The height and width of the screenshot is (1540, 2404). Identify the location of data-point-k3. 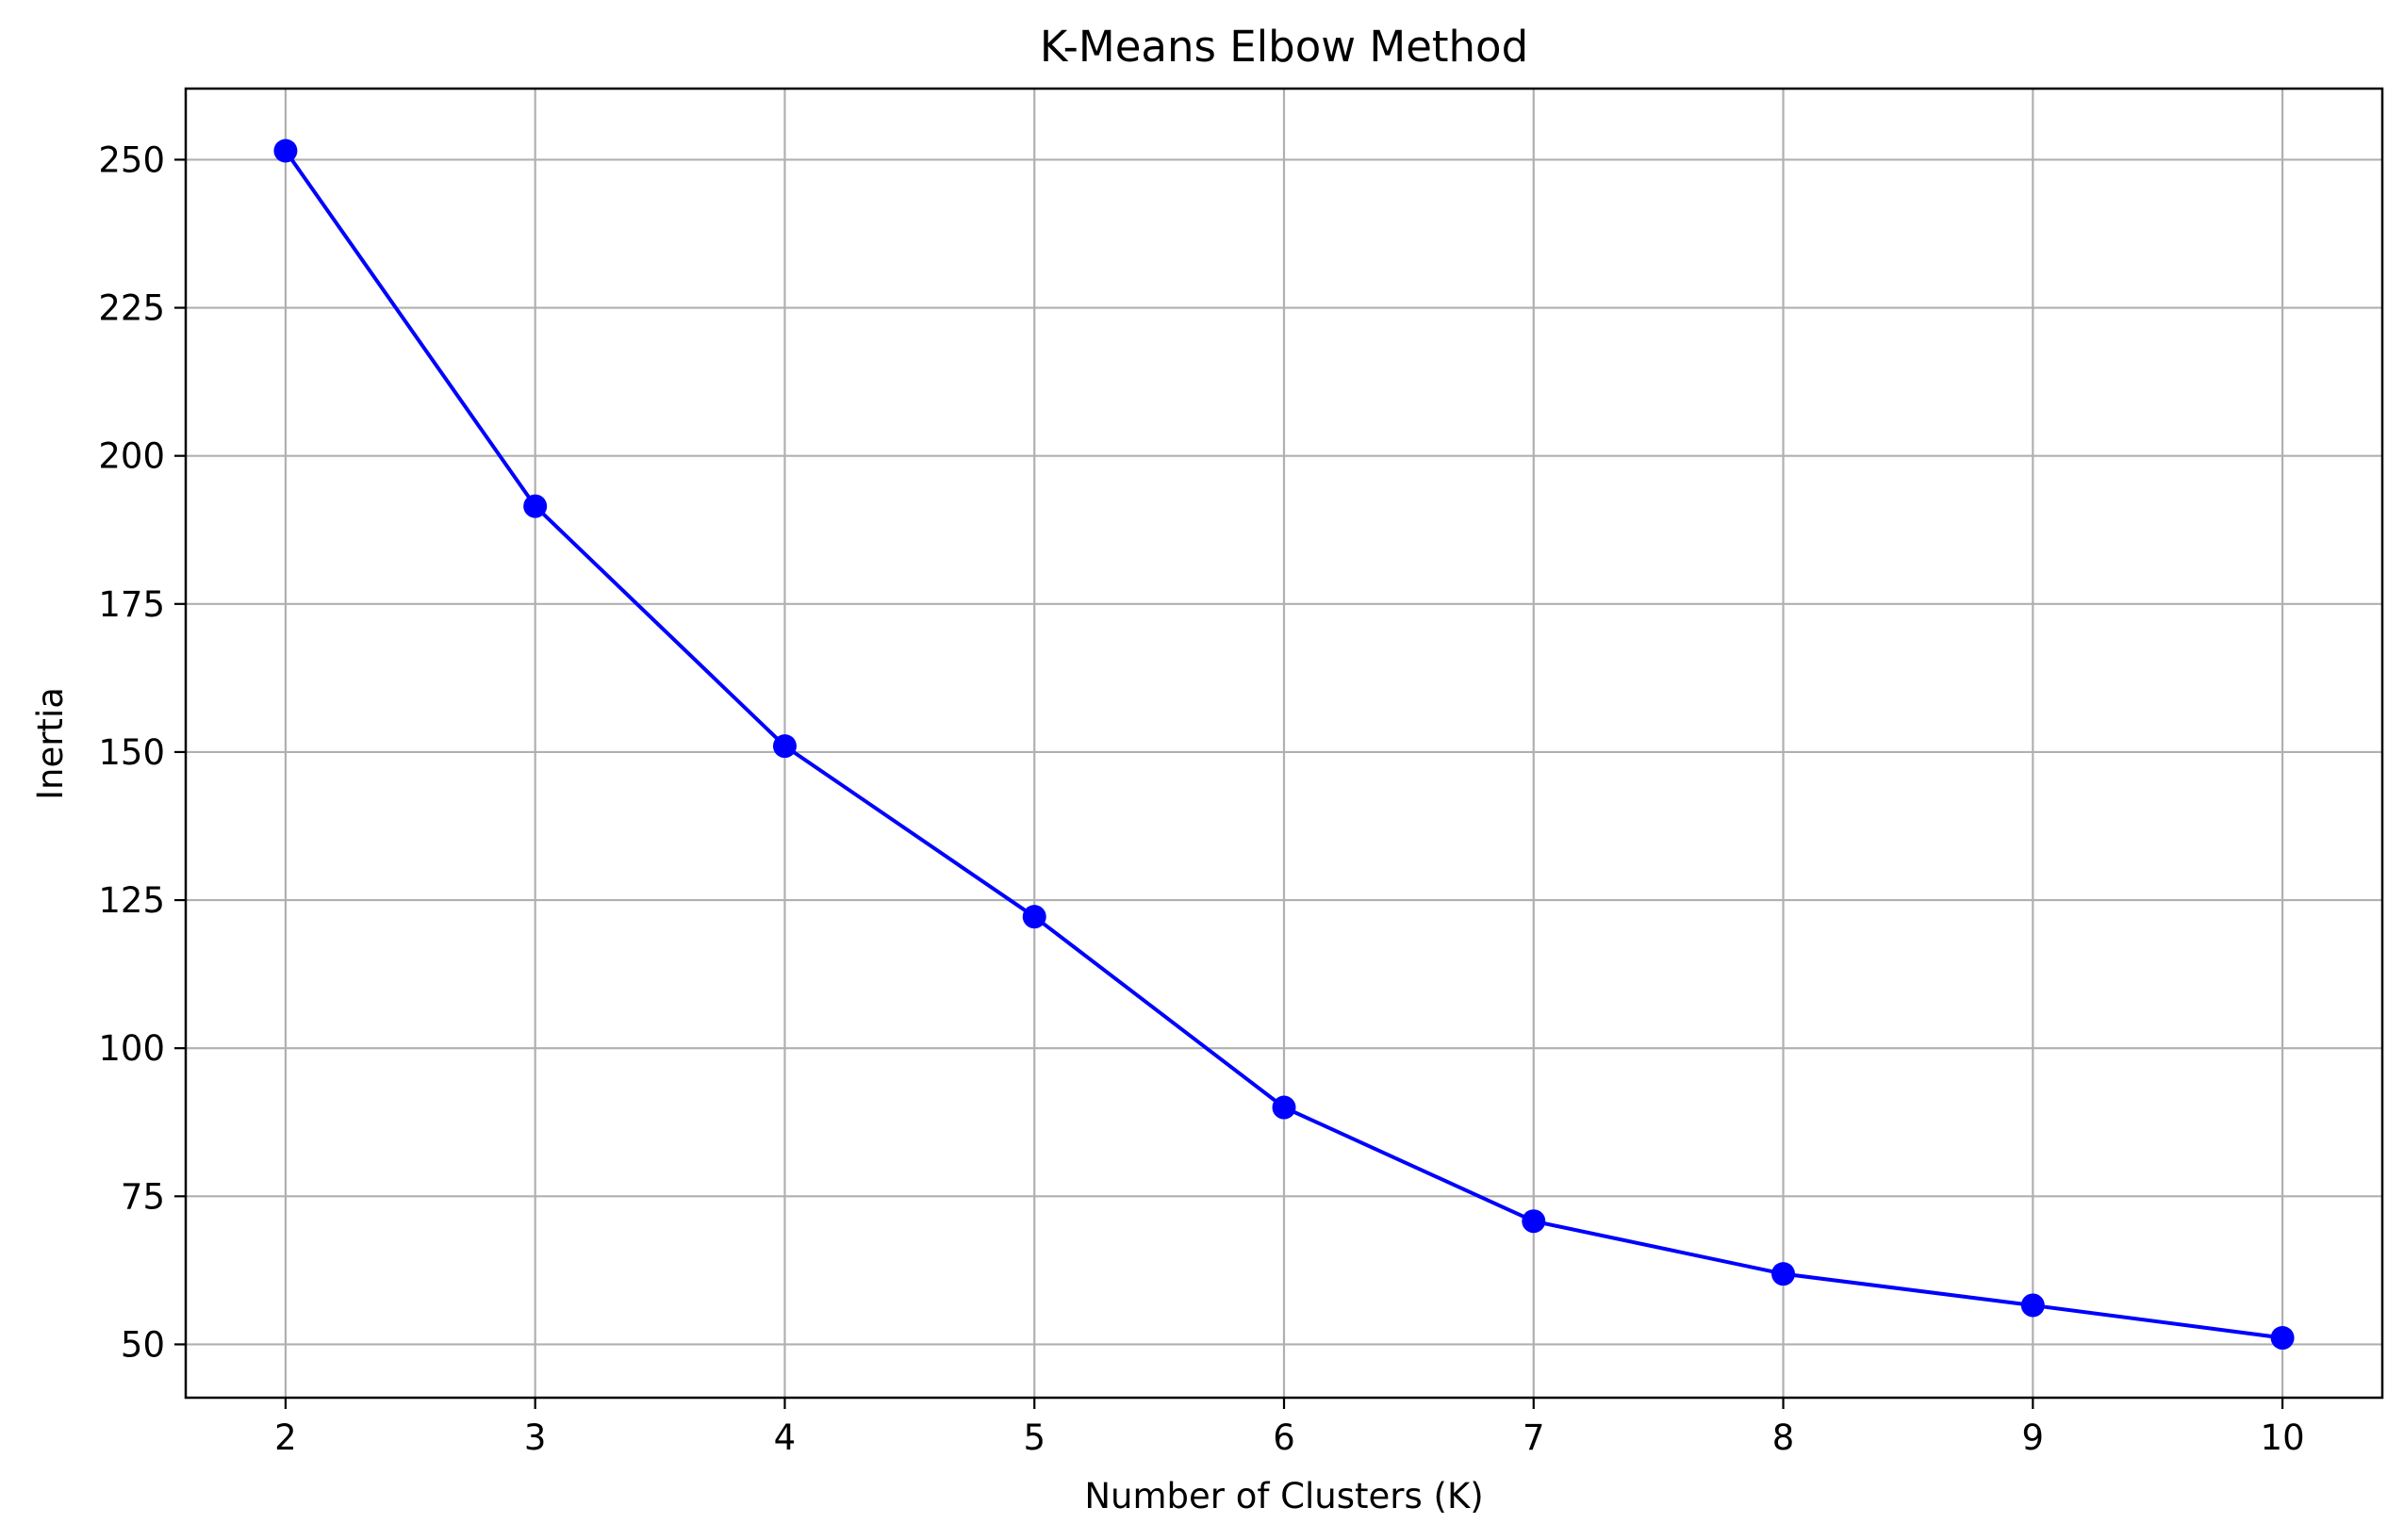
(535, 506).